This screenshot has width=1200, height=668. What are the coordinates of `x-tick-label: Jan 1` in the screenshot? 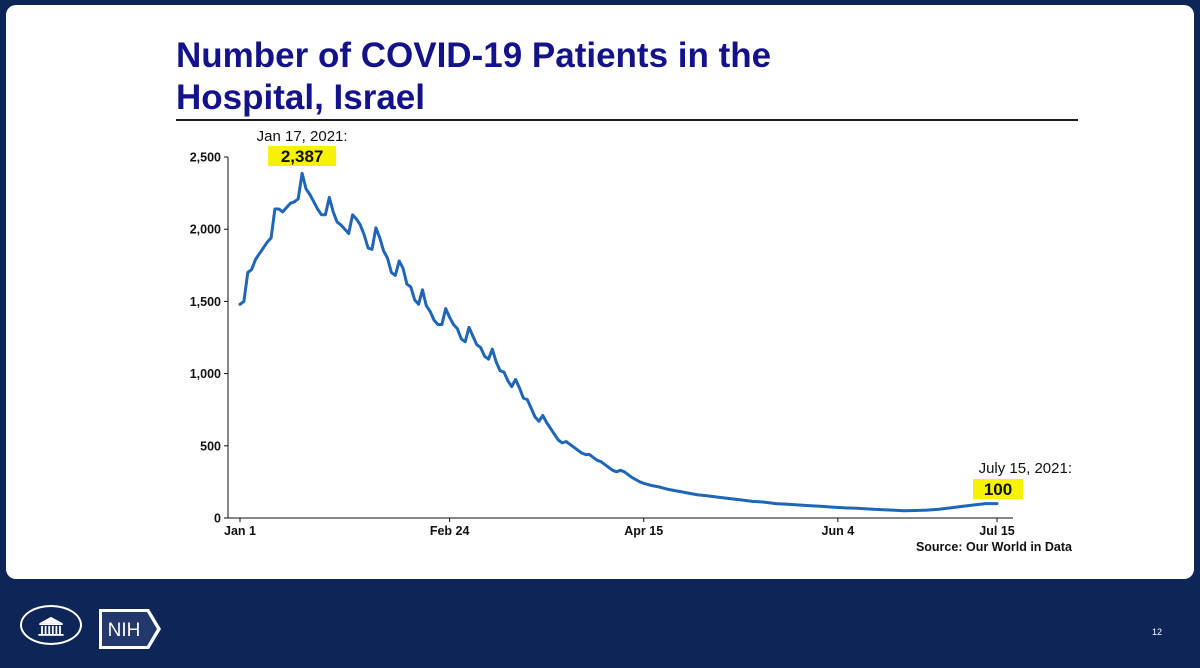 It's located at (240, 531).